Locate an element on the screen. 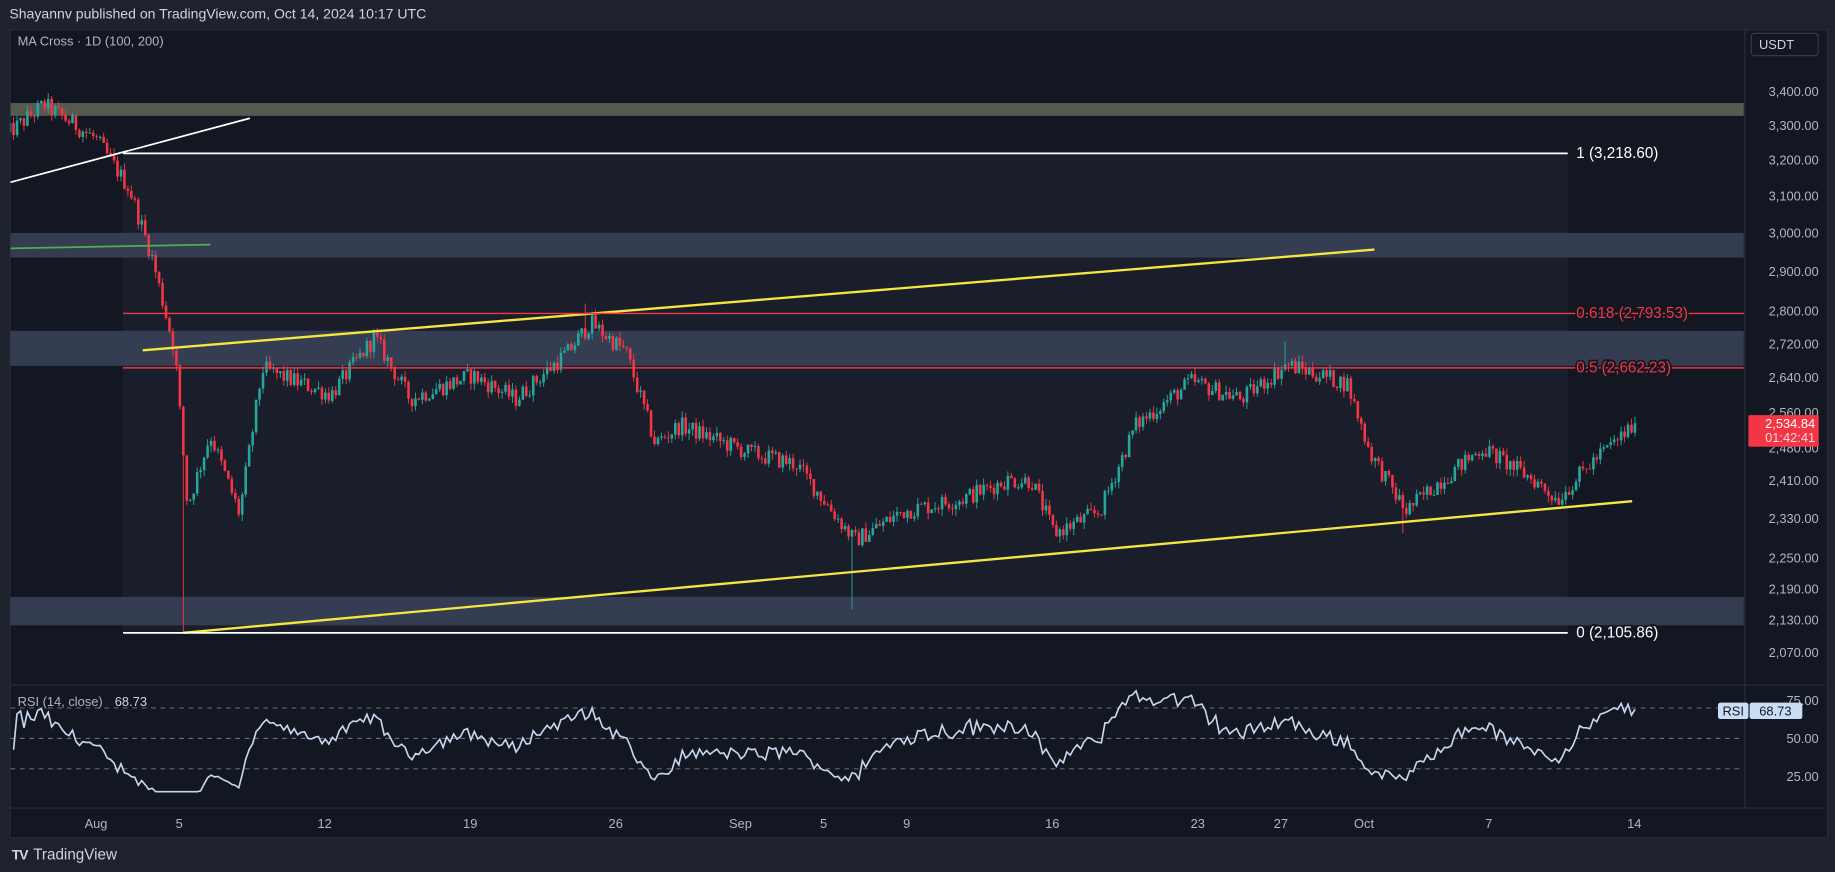 The image size is (1835, 872). broken-trendline is located at coordinates (130, 150).